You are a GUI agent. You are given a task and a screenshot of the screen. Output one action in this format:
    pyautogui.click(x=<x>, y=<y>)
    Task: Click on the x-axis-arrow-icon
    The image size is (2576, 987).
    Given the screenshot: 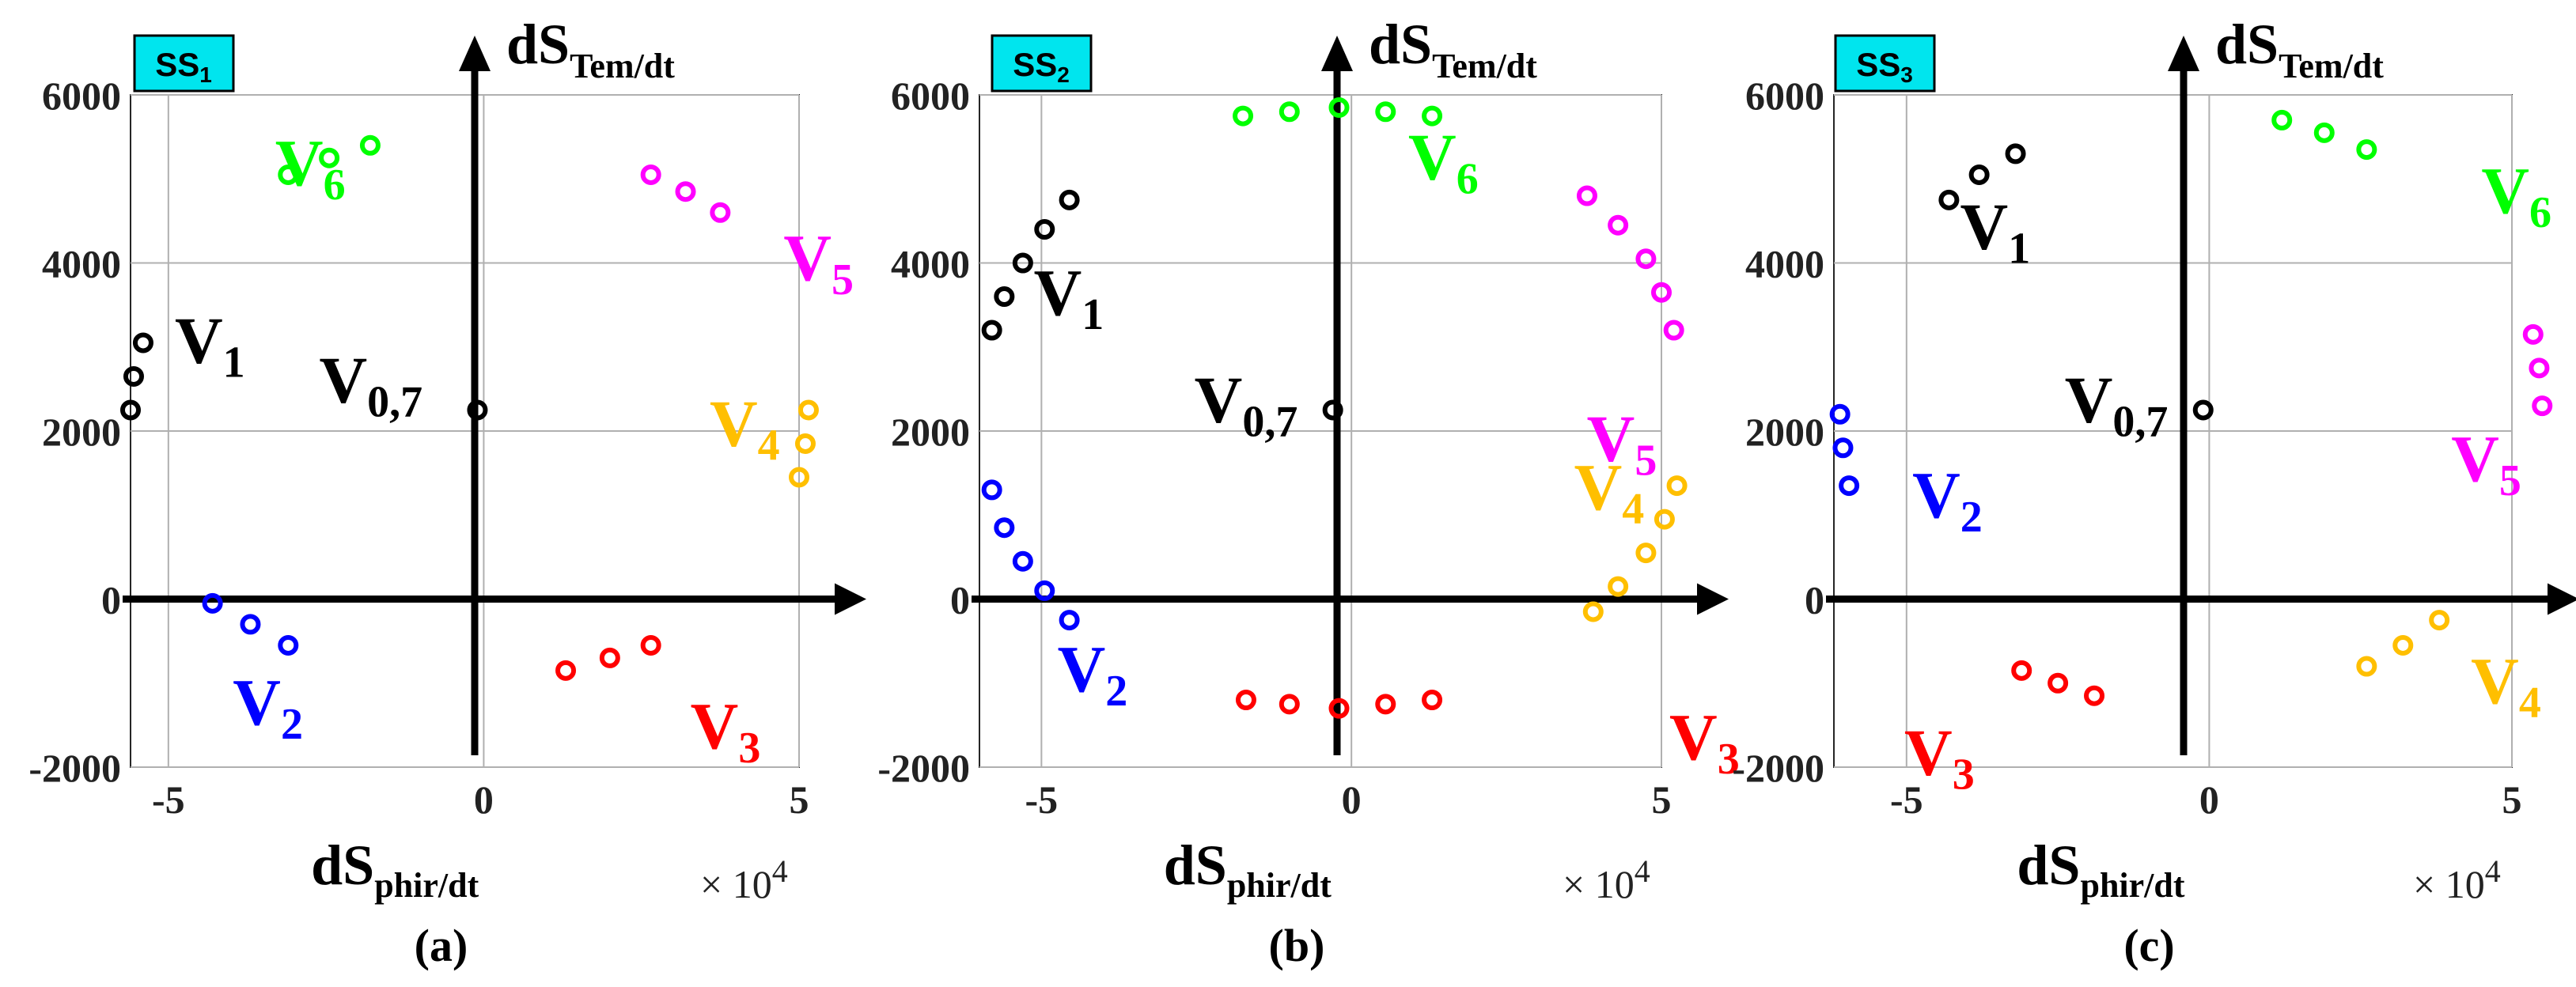 What is the action you would take?
    pyautogui.click(x=851, y=599)
    